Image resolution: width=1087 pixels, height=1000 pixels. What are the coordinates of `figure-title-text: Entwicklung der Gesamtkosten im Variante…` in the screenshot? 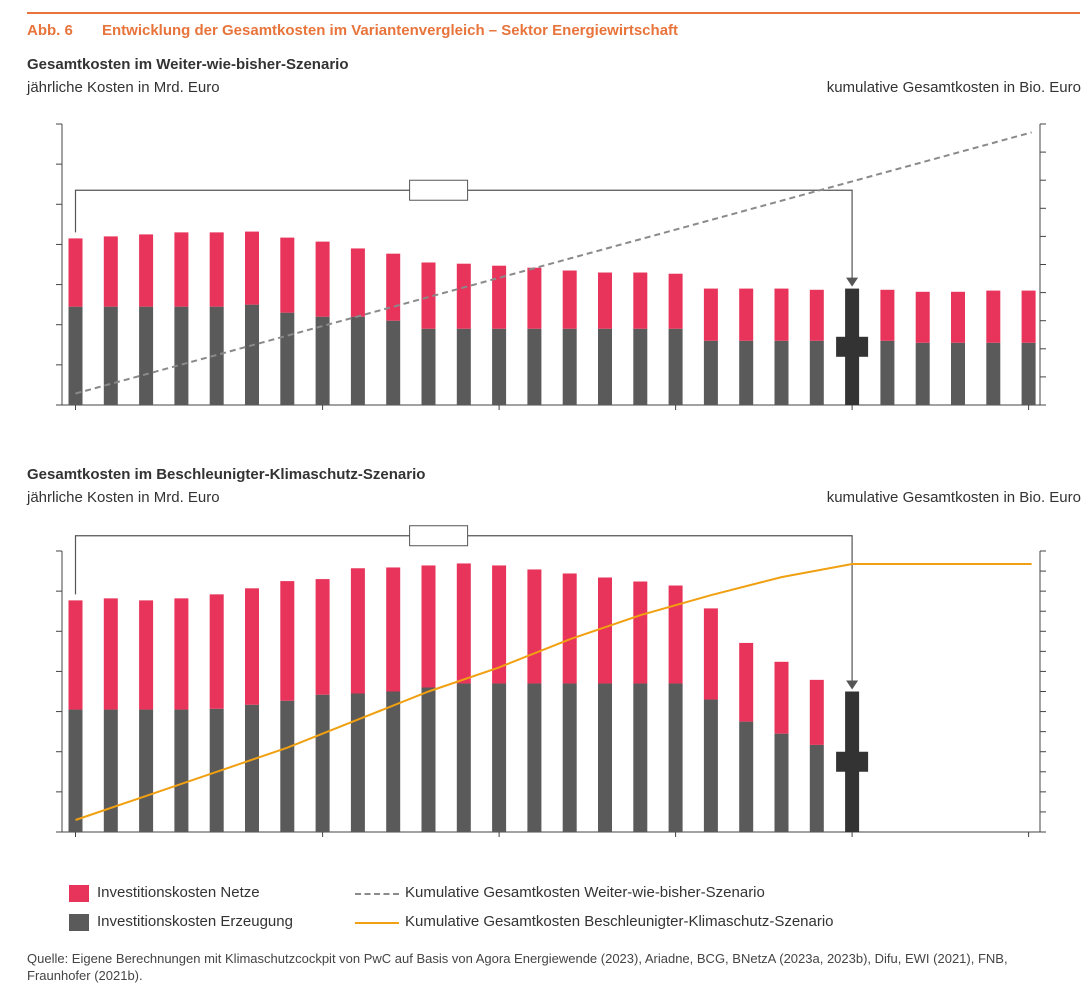 It's located at (390, 30).